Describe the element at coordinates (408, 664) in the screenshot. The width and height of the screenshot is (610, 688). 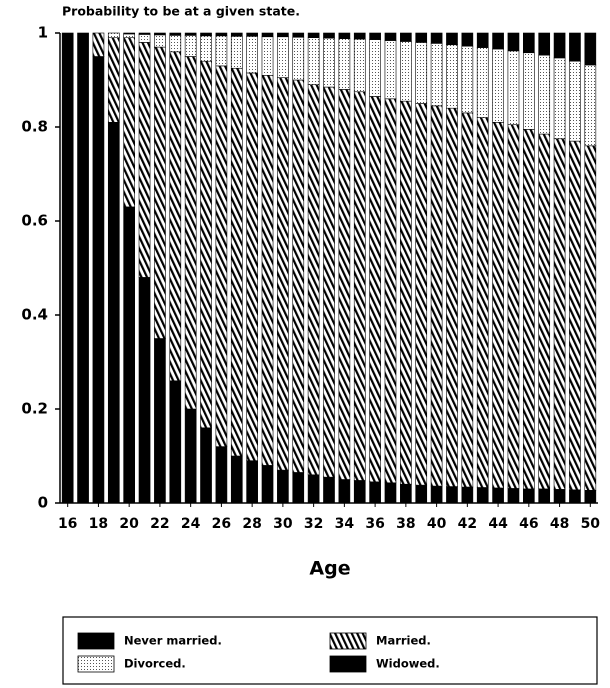
I see `legend-label: Widowed.` at that location.